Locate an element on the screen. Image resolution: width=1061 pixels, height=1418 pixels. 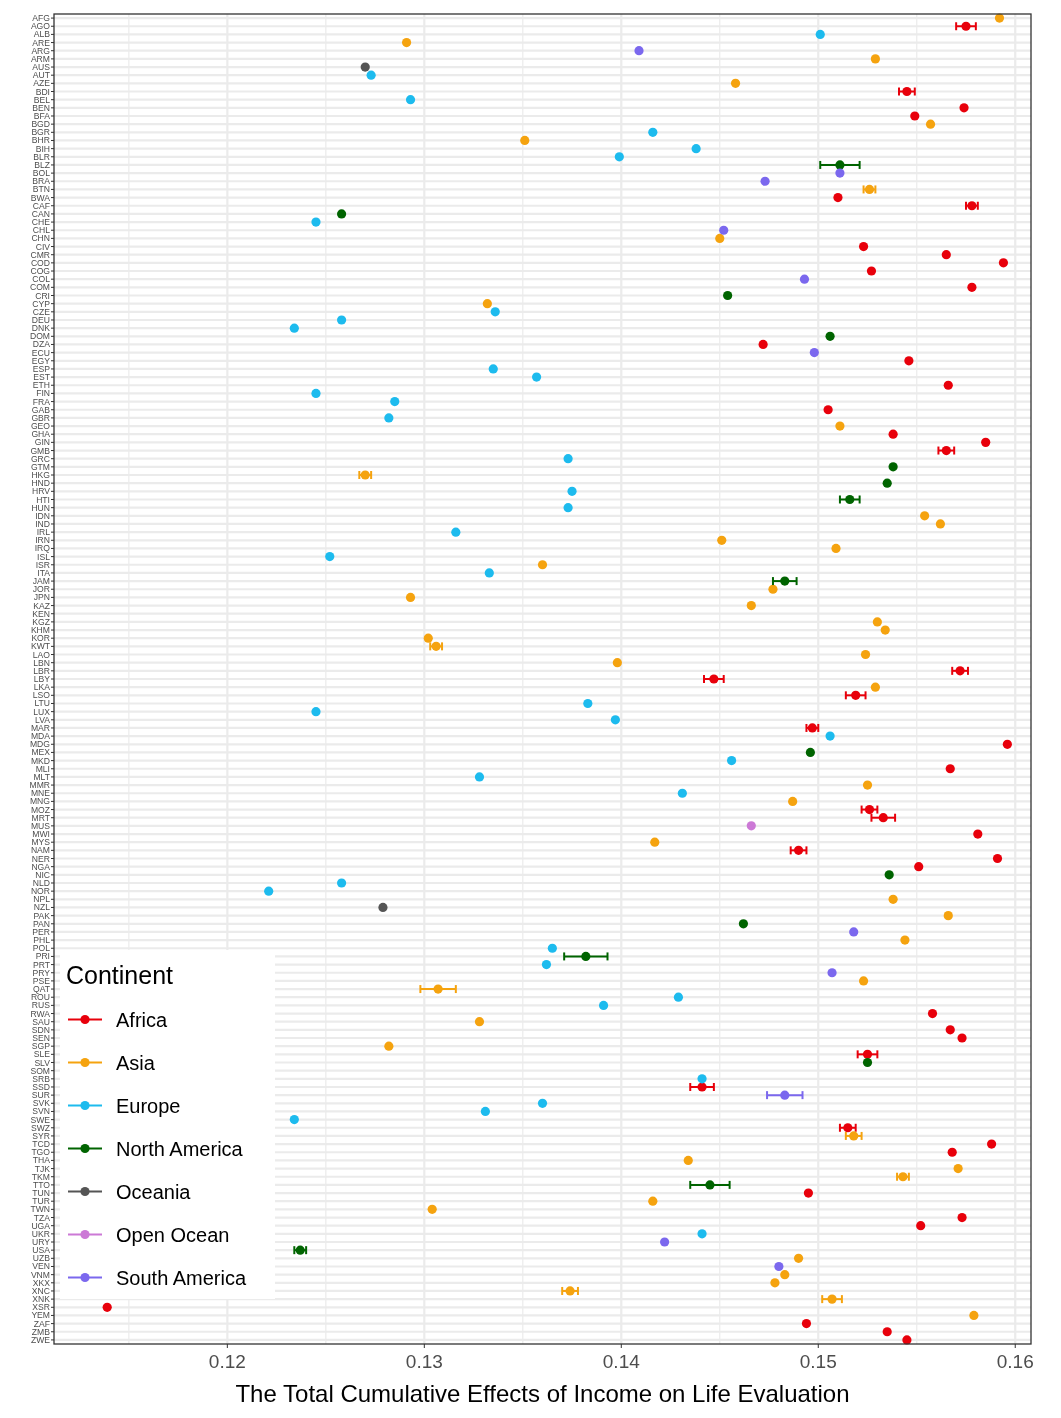
y-tick-label: ZMB is located at coordinates (41, 1331).